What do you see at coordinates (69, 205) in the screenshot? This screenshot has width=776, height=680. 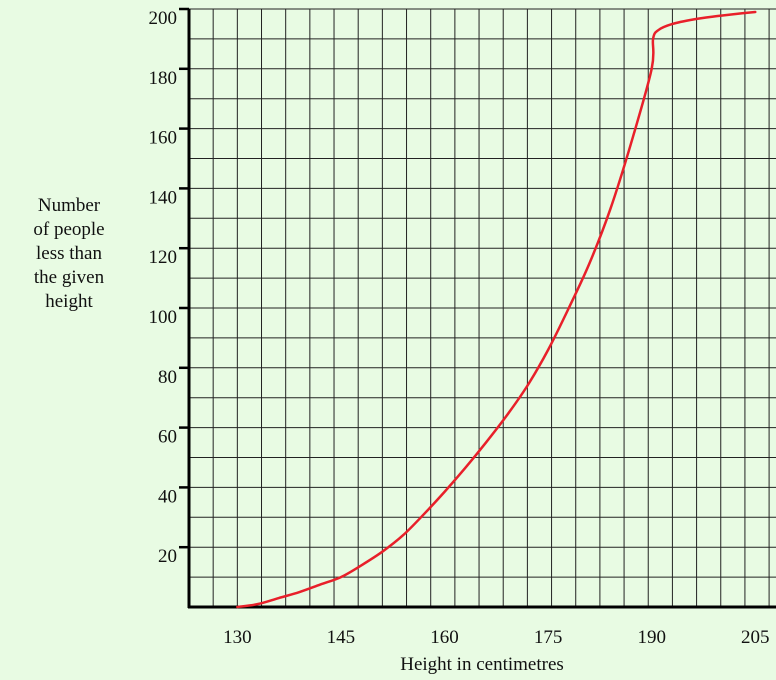 I see `y-axis-title-line: Number` at bounding box center [69, 205].